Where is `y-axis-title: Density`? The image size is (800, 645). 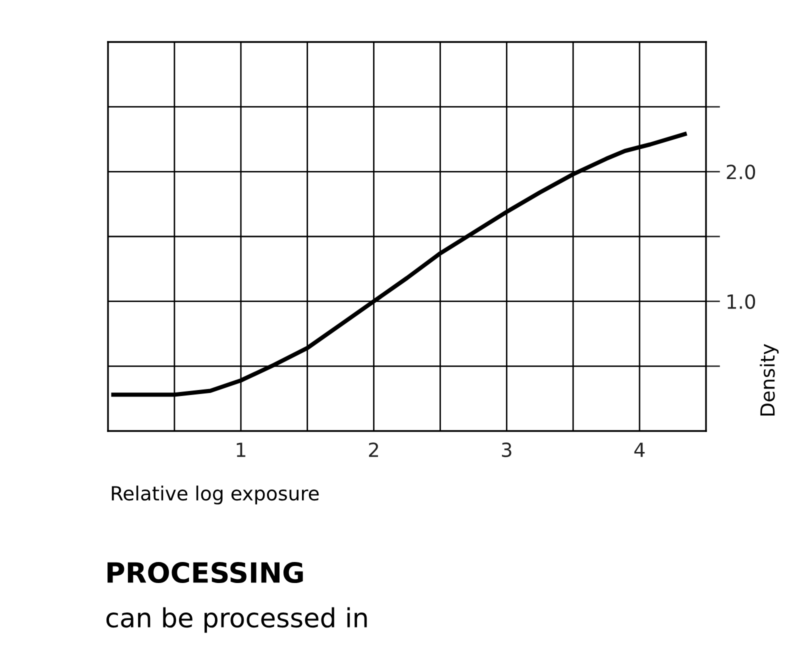 y-axis-title: Density is located at coordinates (769, 380).